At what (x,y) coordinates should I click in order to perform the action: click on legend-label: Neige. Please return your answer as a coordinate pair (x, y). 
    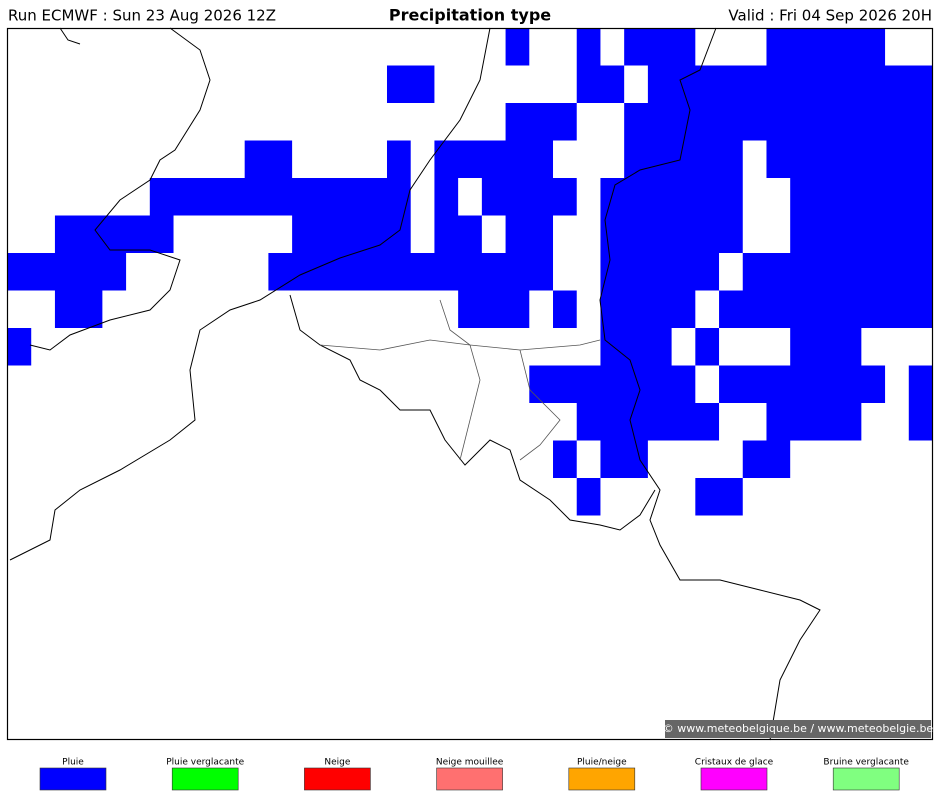
    Looking at the image, I should click on (337, 763).